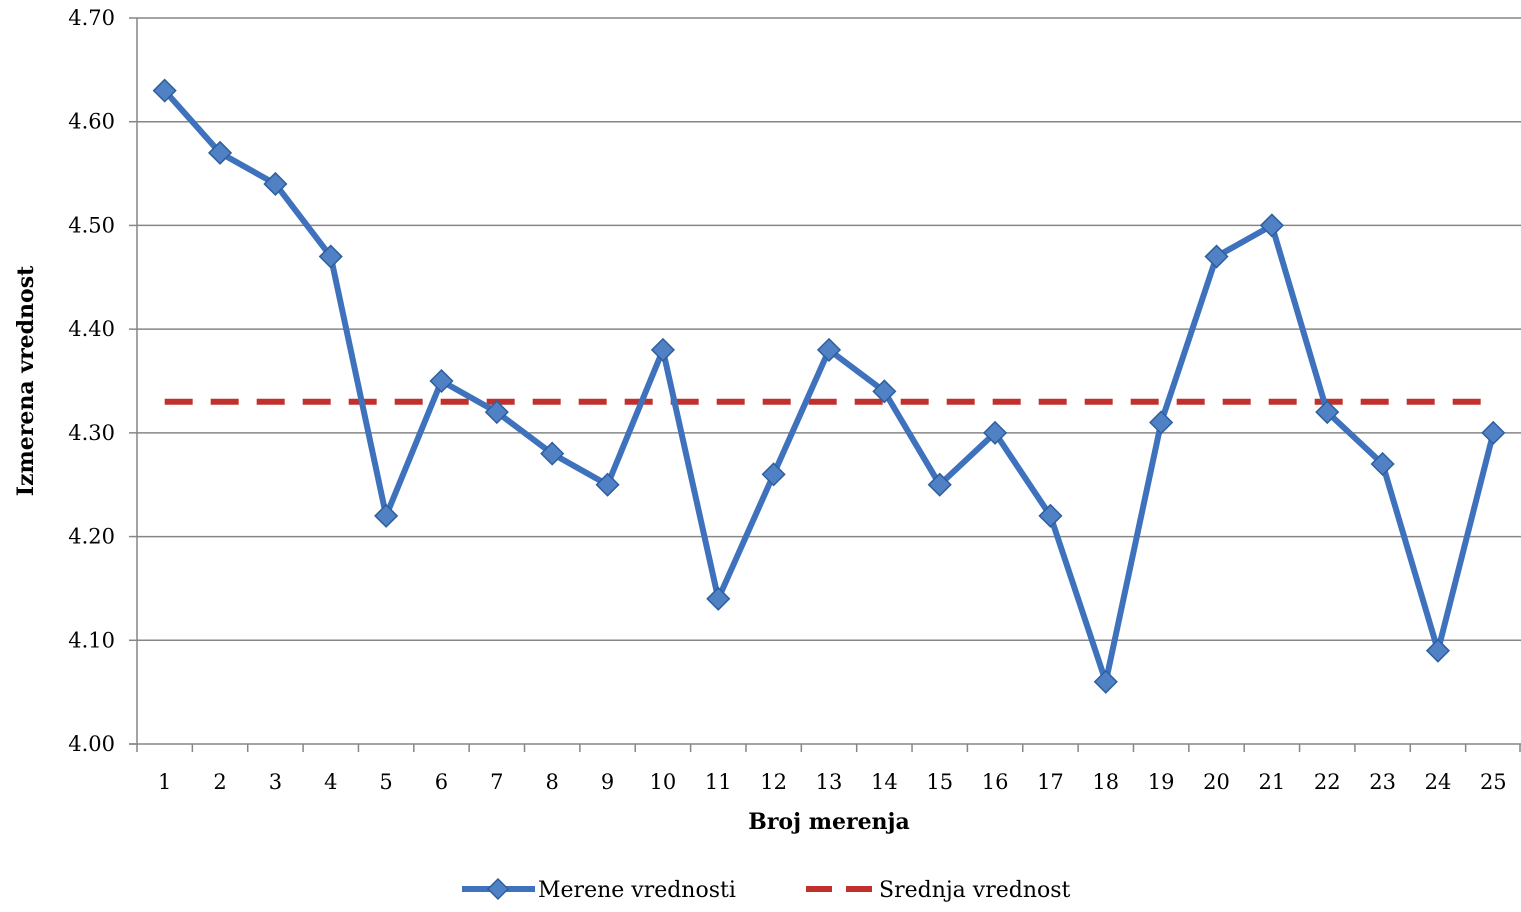  What do you see at coordinates (1382, 782) in the screenshot?
I see `x-tick-label: 23` at bounding box center [1382, 782].